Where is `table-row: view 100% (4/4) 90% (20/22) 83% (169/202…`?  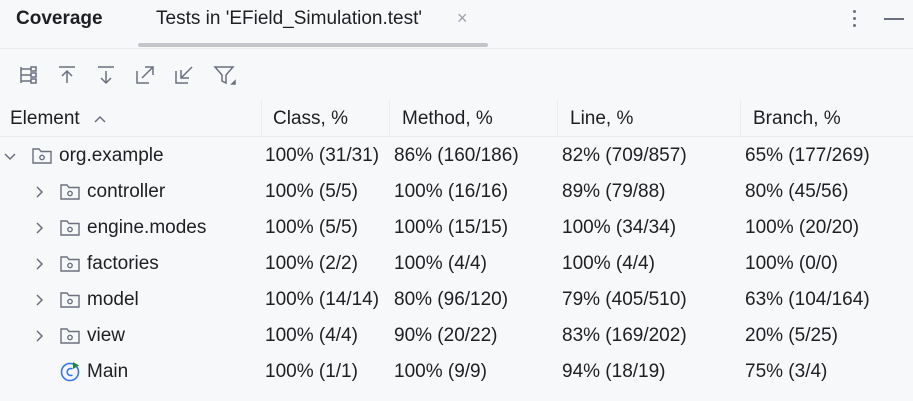 table-row: view 100% (4/4) 90% (20/22) 83% (169/202… is located at coordinates (456, 336).